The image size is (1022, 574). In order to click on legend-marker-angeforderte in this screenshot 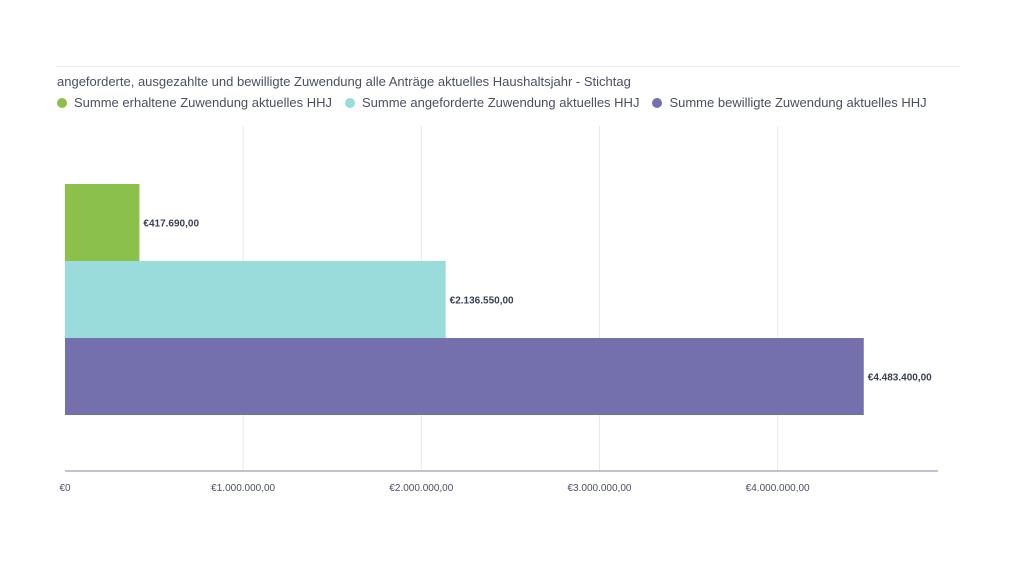, I will do `click(349, 102)`.